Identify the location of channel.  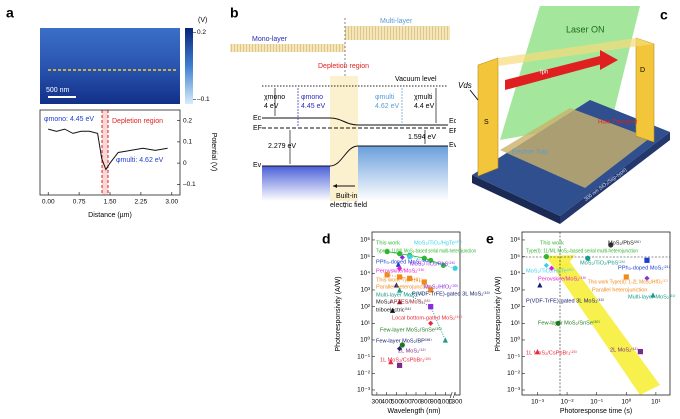
(575, 148).